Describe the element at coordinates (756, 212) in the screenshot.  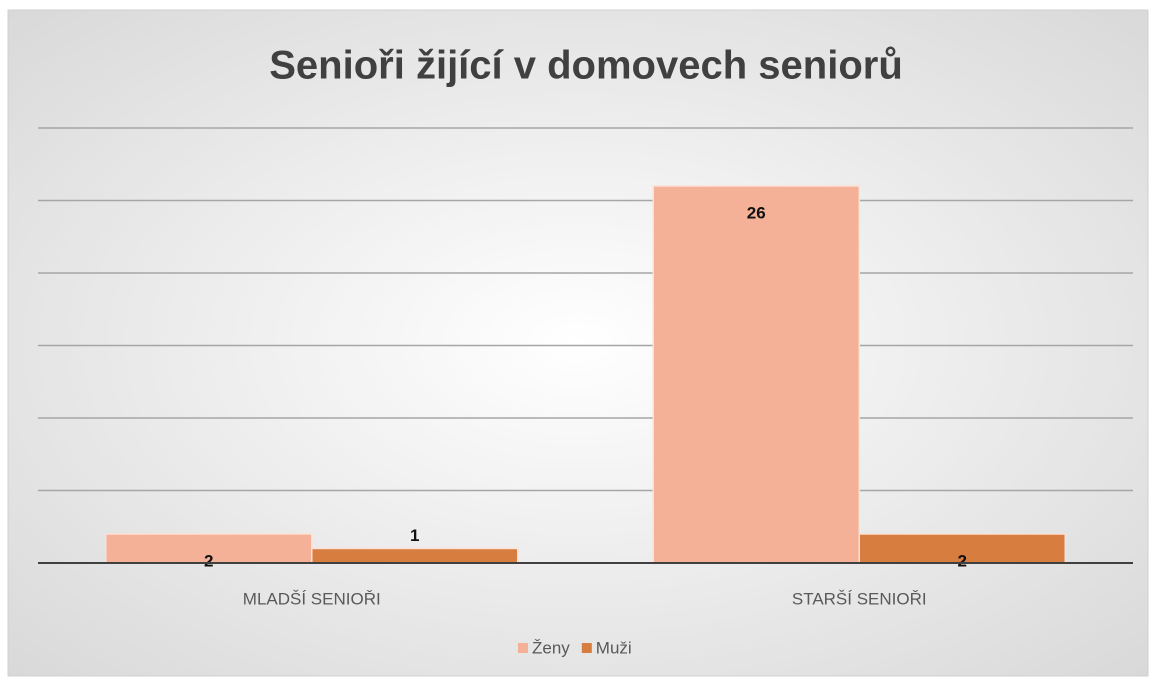
I see `data-label: 26` at that location.